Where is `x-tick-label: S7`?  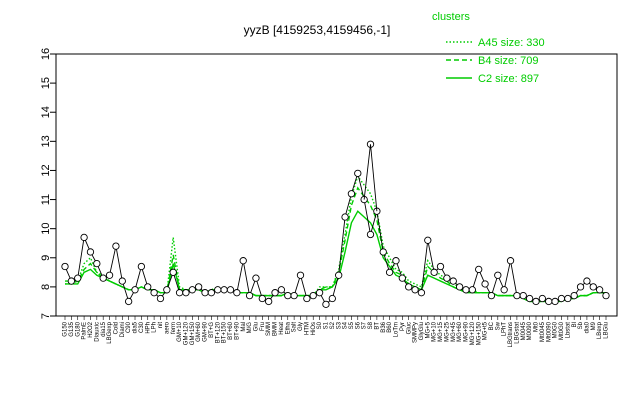 x-tick-label: S7 is located at coordinates (365, 325).